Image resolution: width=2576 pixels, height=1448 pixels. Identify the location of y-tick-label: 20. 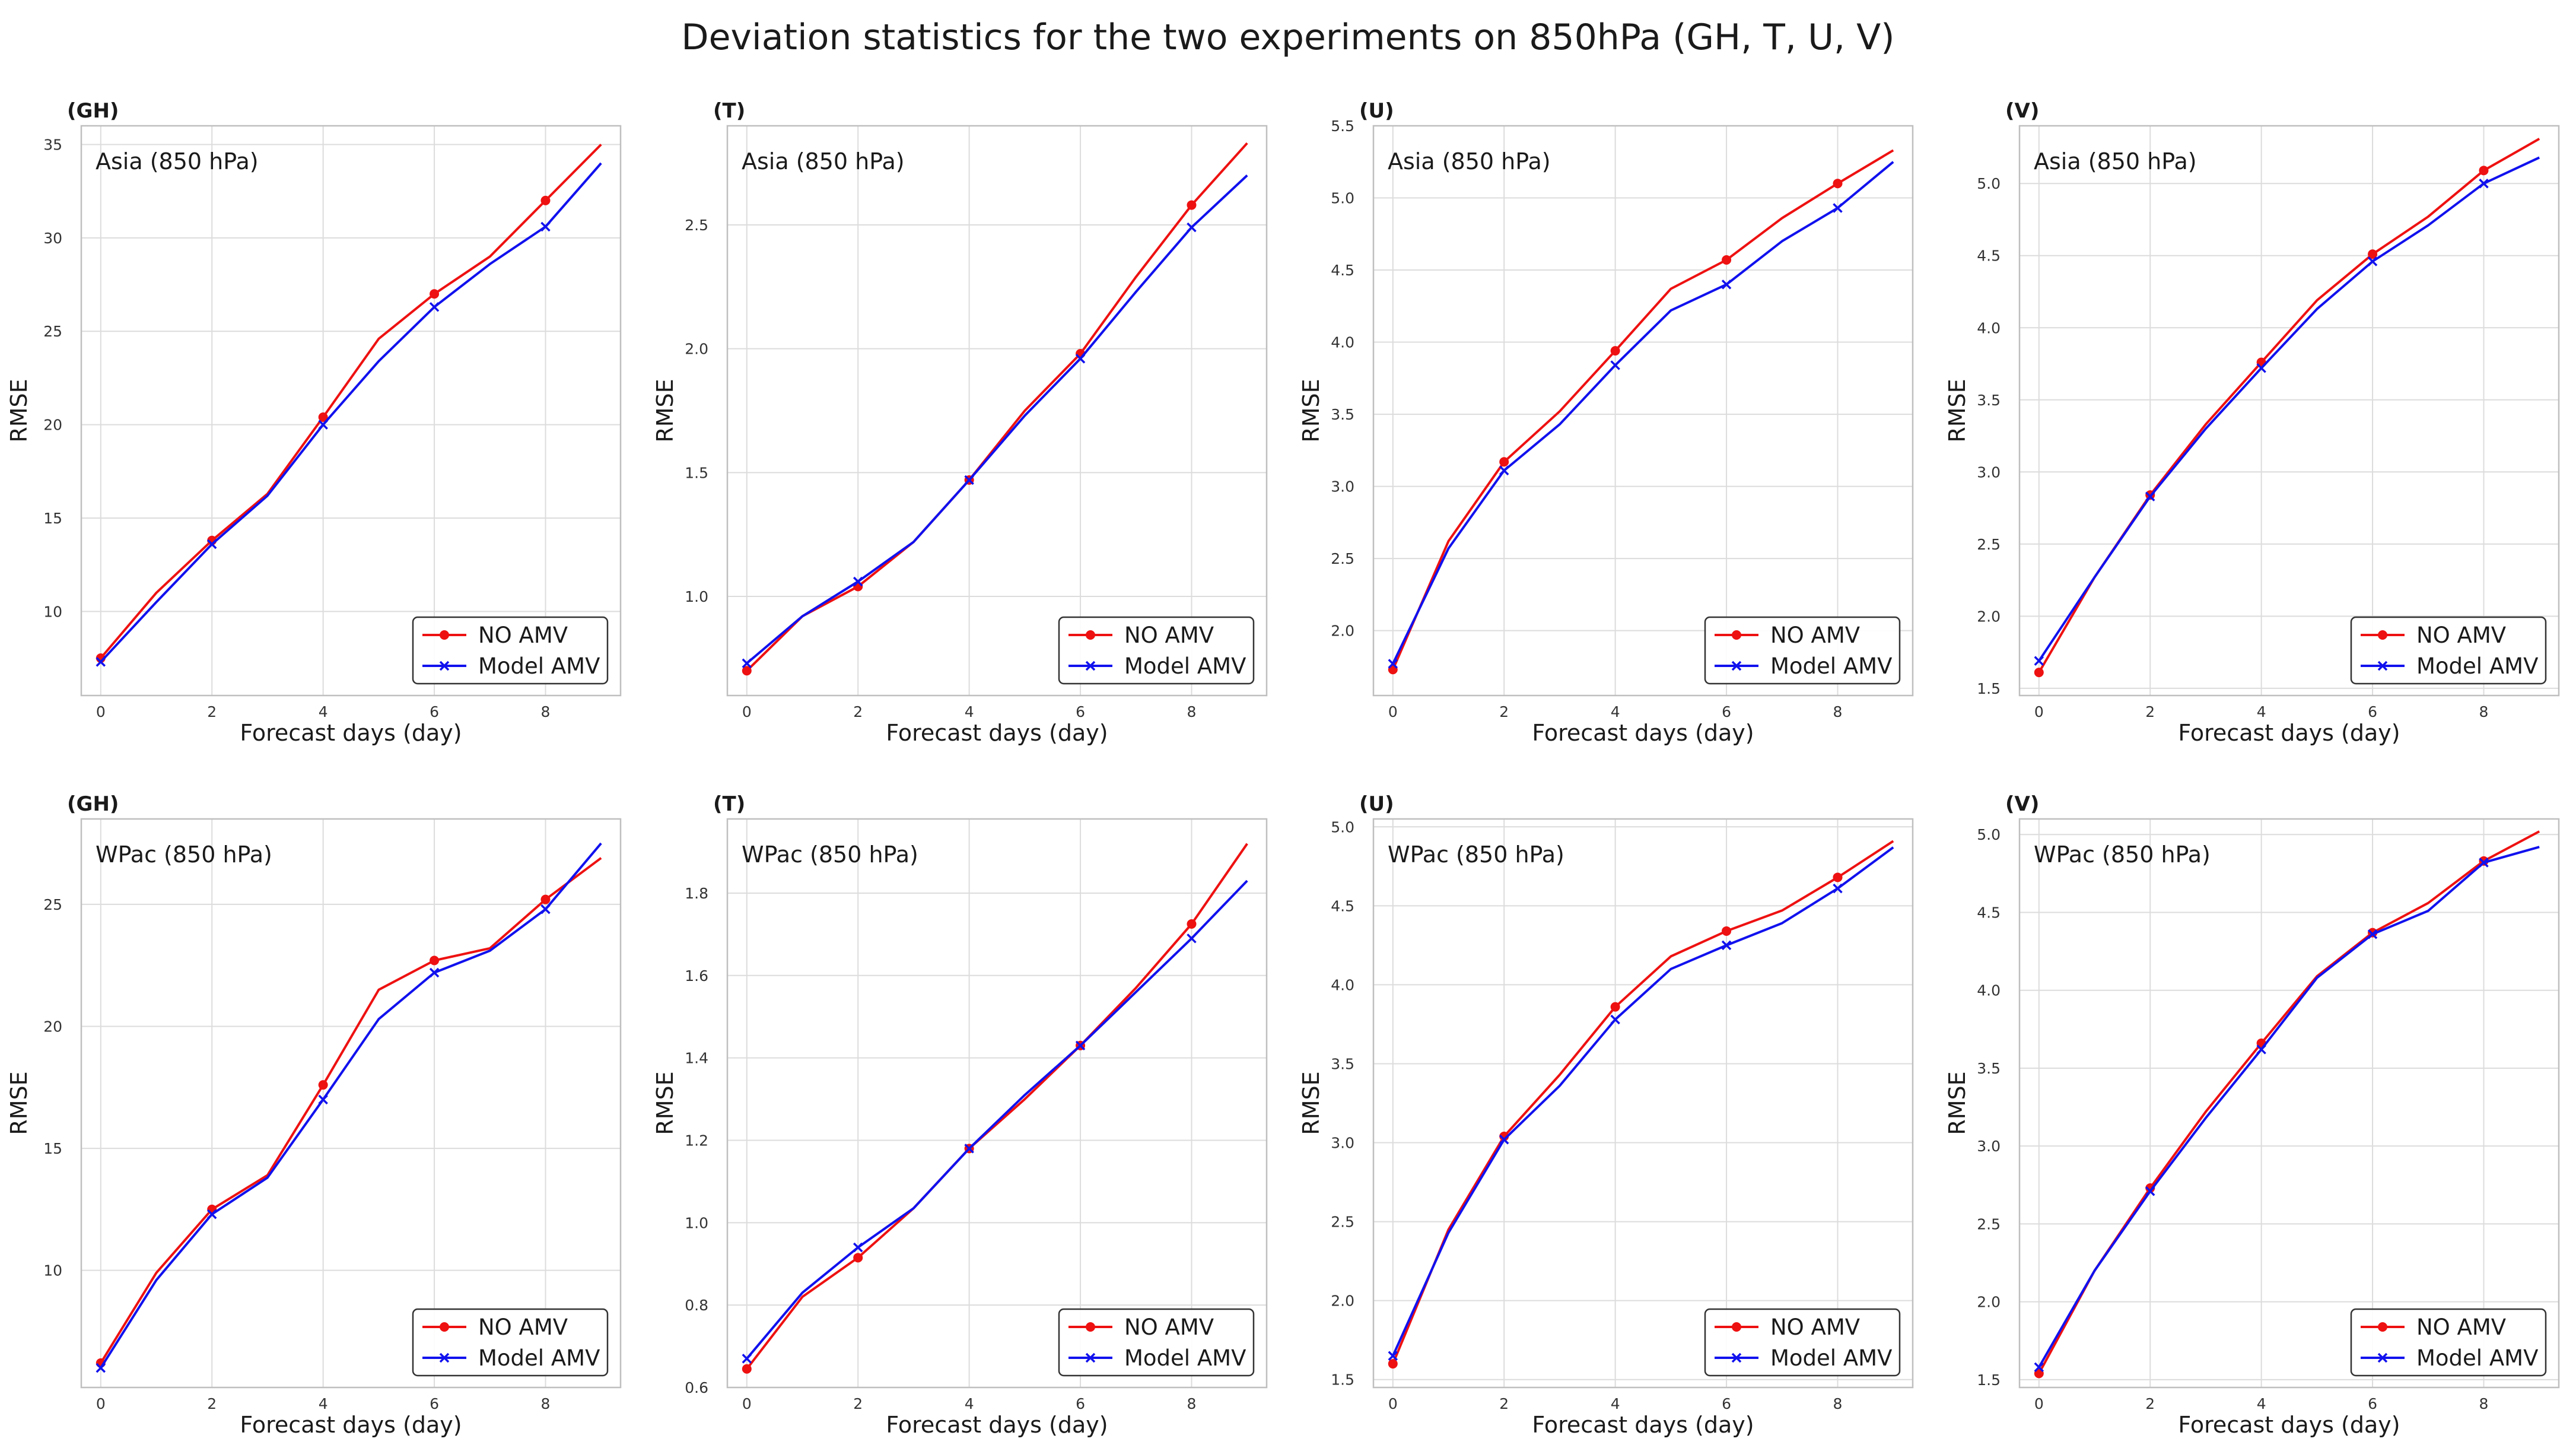
(52, 425).